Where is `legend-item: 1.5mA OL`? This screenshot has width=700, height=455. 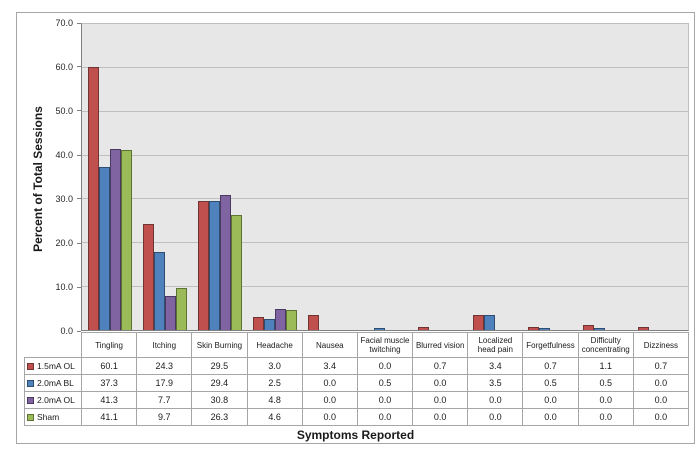
legend-item: 1.5mA OL is located at coordinates (53, 366).